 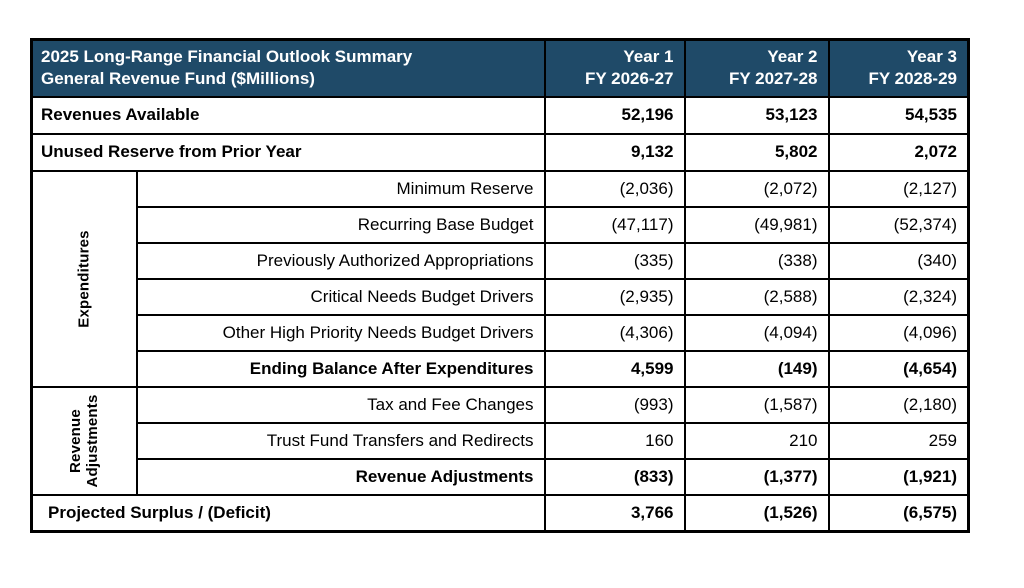 I want to click on year1-fy-label: FY 2026-27, so click(x=629, y=79).